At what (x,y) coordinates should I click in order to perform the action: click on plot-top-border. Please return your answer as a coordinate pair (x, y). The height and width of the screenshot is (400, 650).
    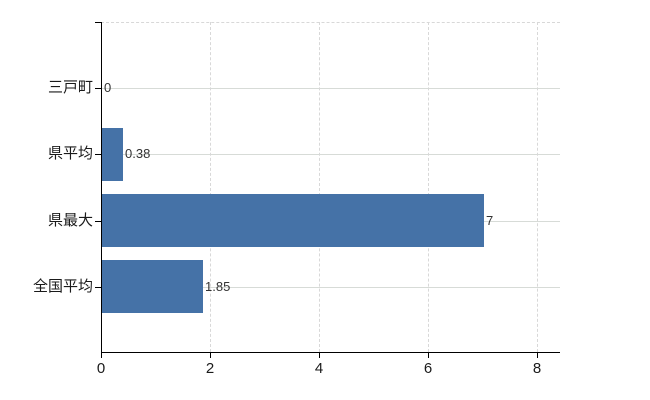
    Looking at the image, I should click on (330, 22).